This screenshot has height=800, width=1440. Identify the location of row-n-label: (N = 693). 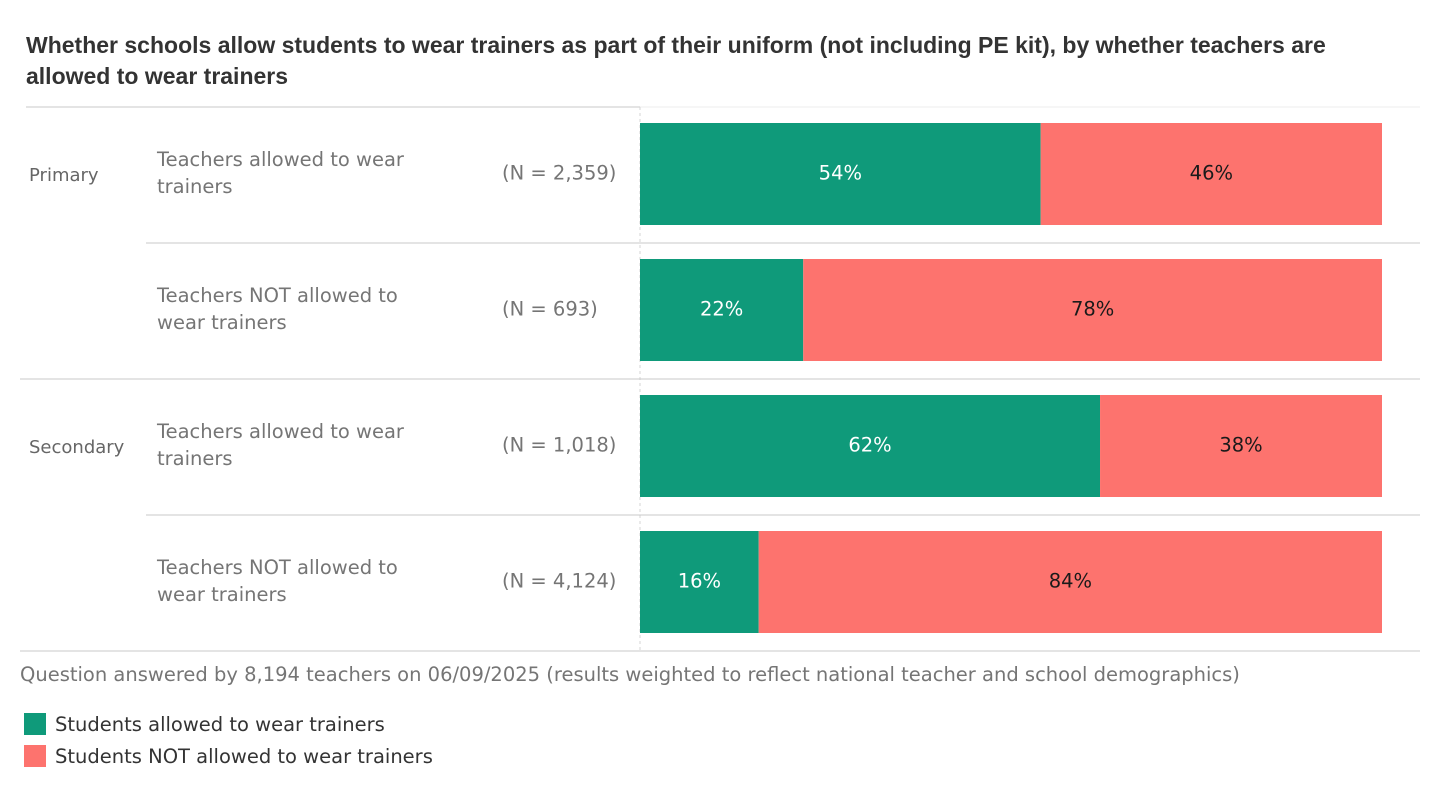
(550, 309).